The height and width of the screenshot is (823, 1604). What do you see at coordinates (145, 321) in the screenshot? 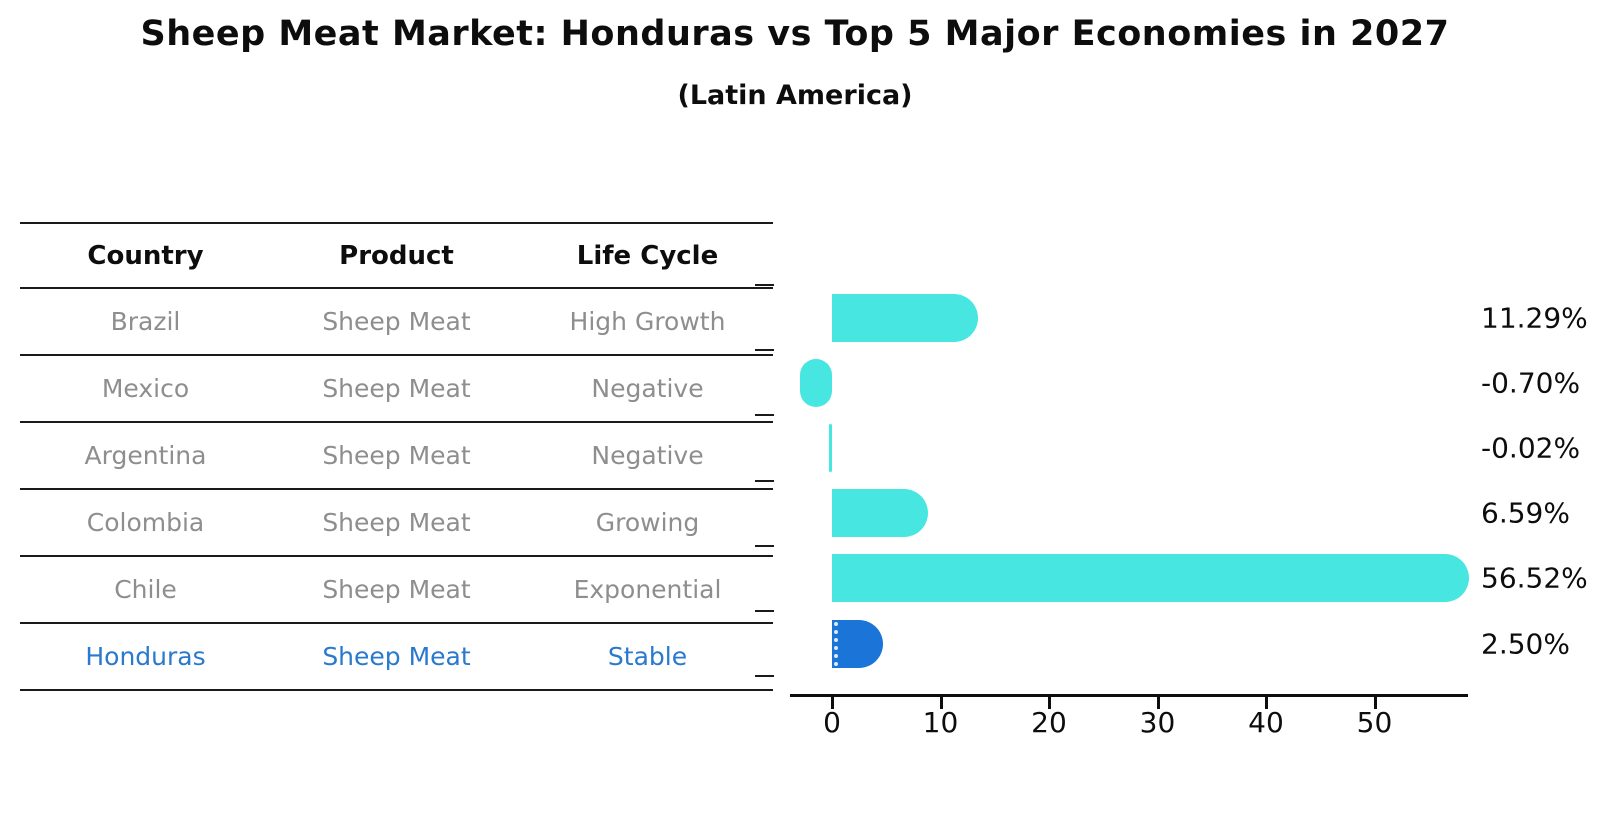
I see `cell-country: Brazil` at bounding box center [145, 321].